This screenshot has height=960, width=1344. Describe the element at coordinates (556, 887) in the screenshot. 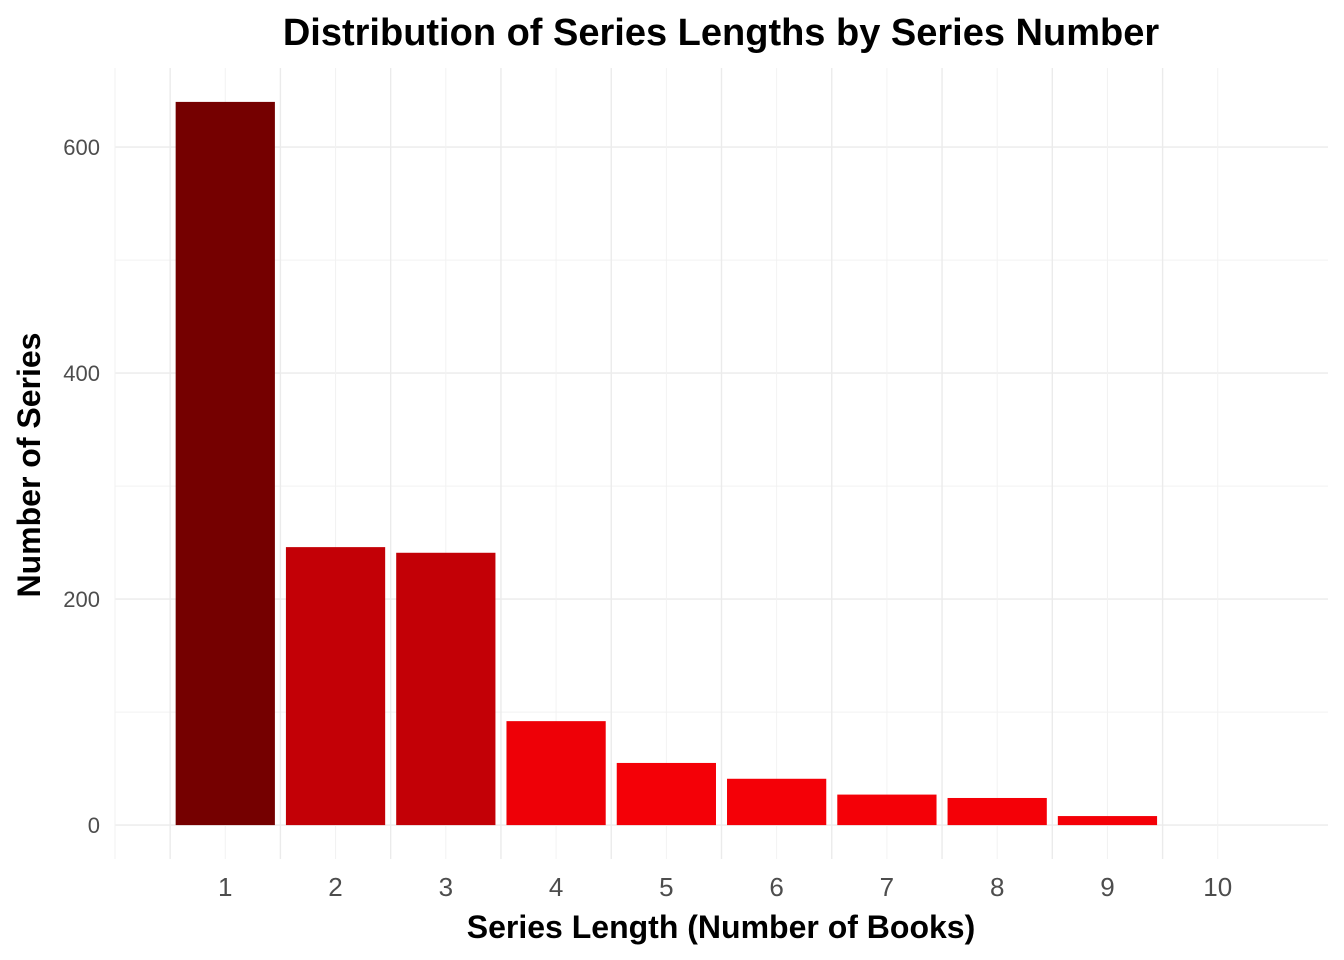

I see `x-tick-label: 4` at that location.